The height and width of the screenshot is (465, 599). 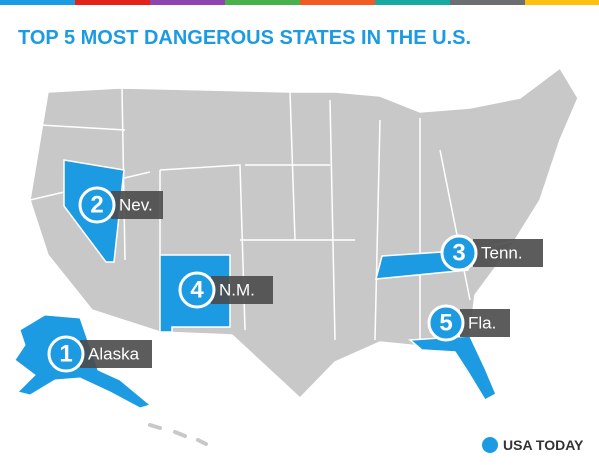 I want to click on logo: USA TODAY, so click(x=543, y=445).